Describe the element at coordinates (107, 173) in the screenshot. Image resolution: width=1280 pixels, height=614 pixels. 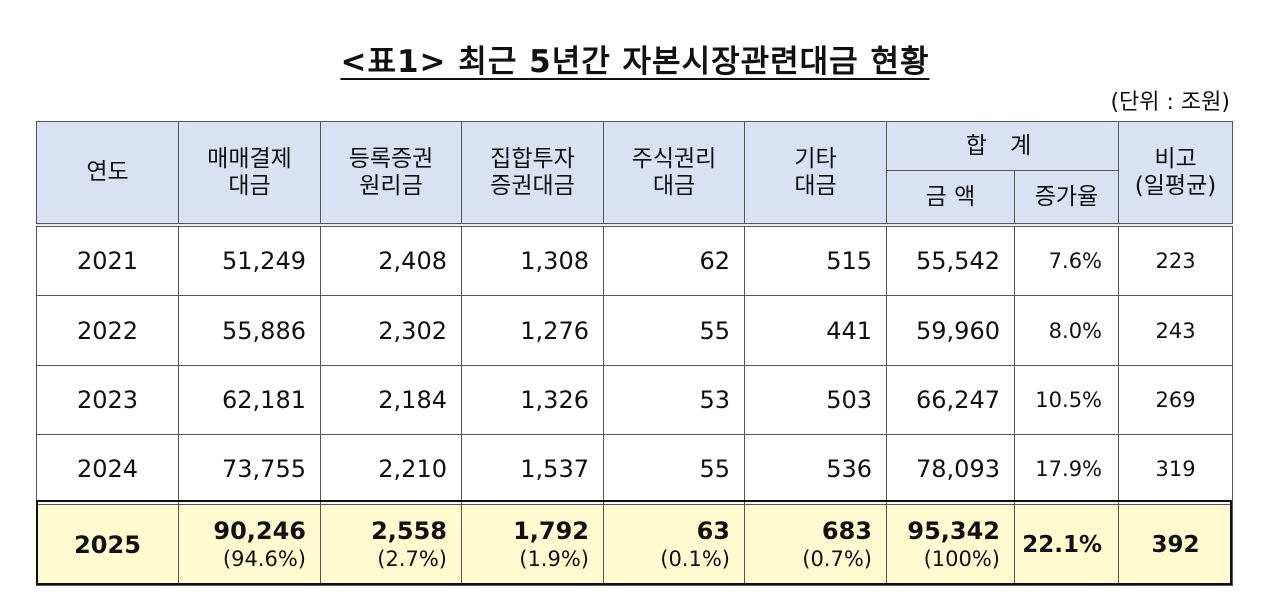
I see `header-year: 연도` at that location.